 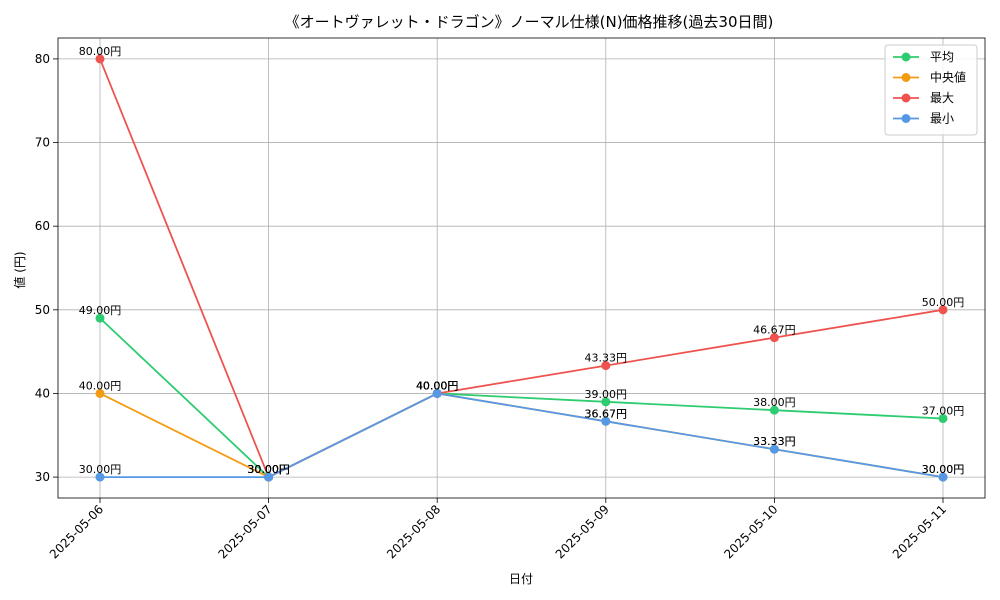 What do you see at coordinates (42, 393) in the screenshot?
I see `y-tick-label: 40` at bounding box center [42, 393].